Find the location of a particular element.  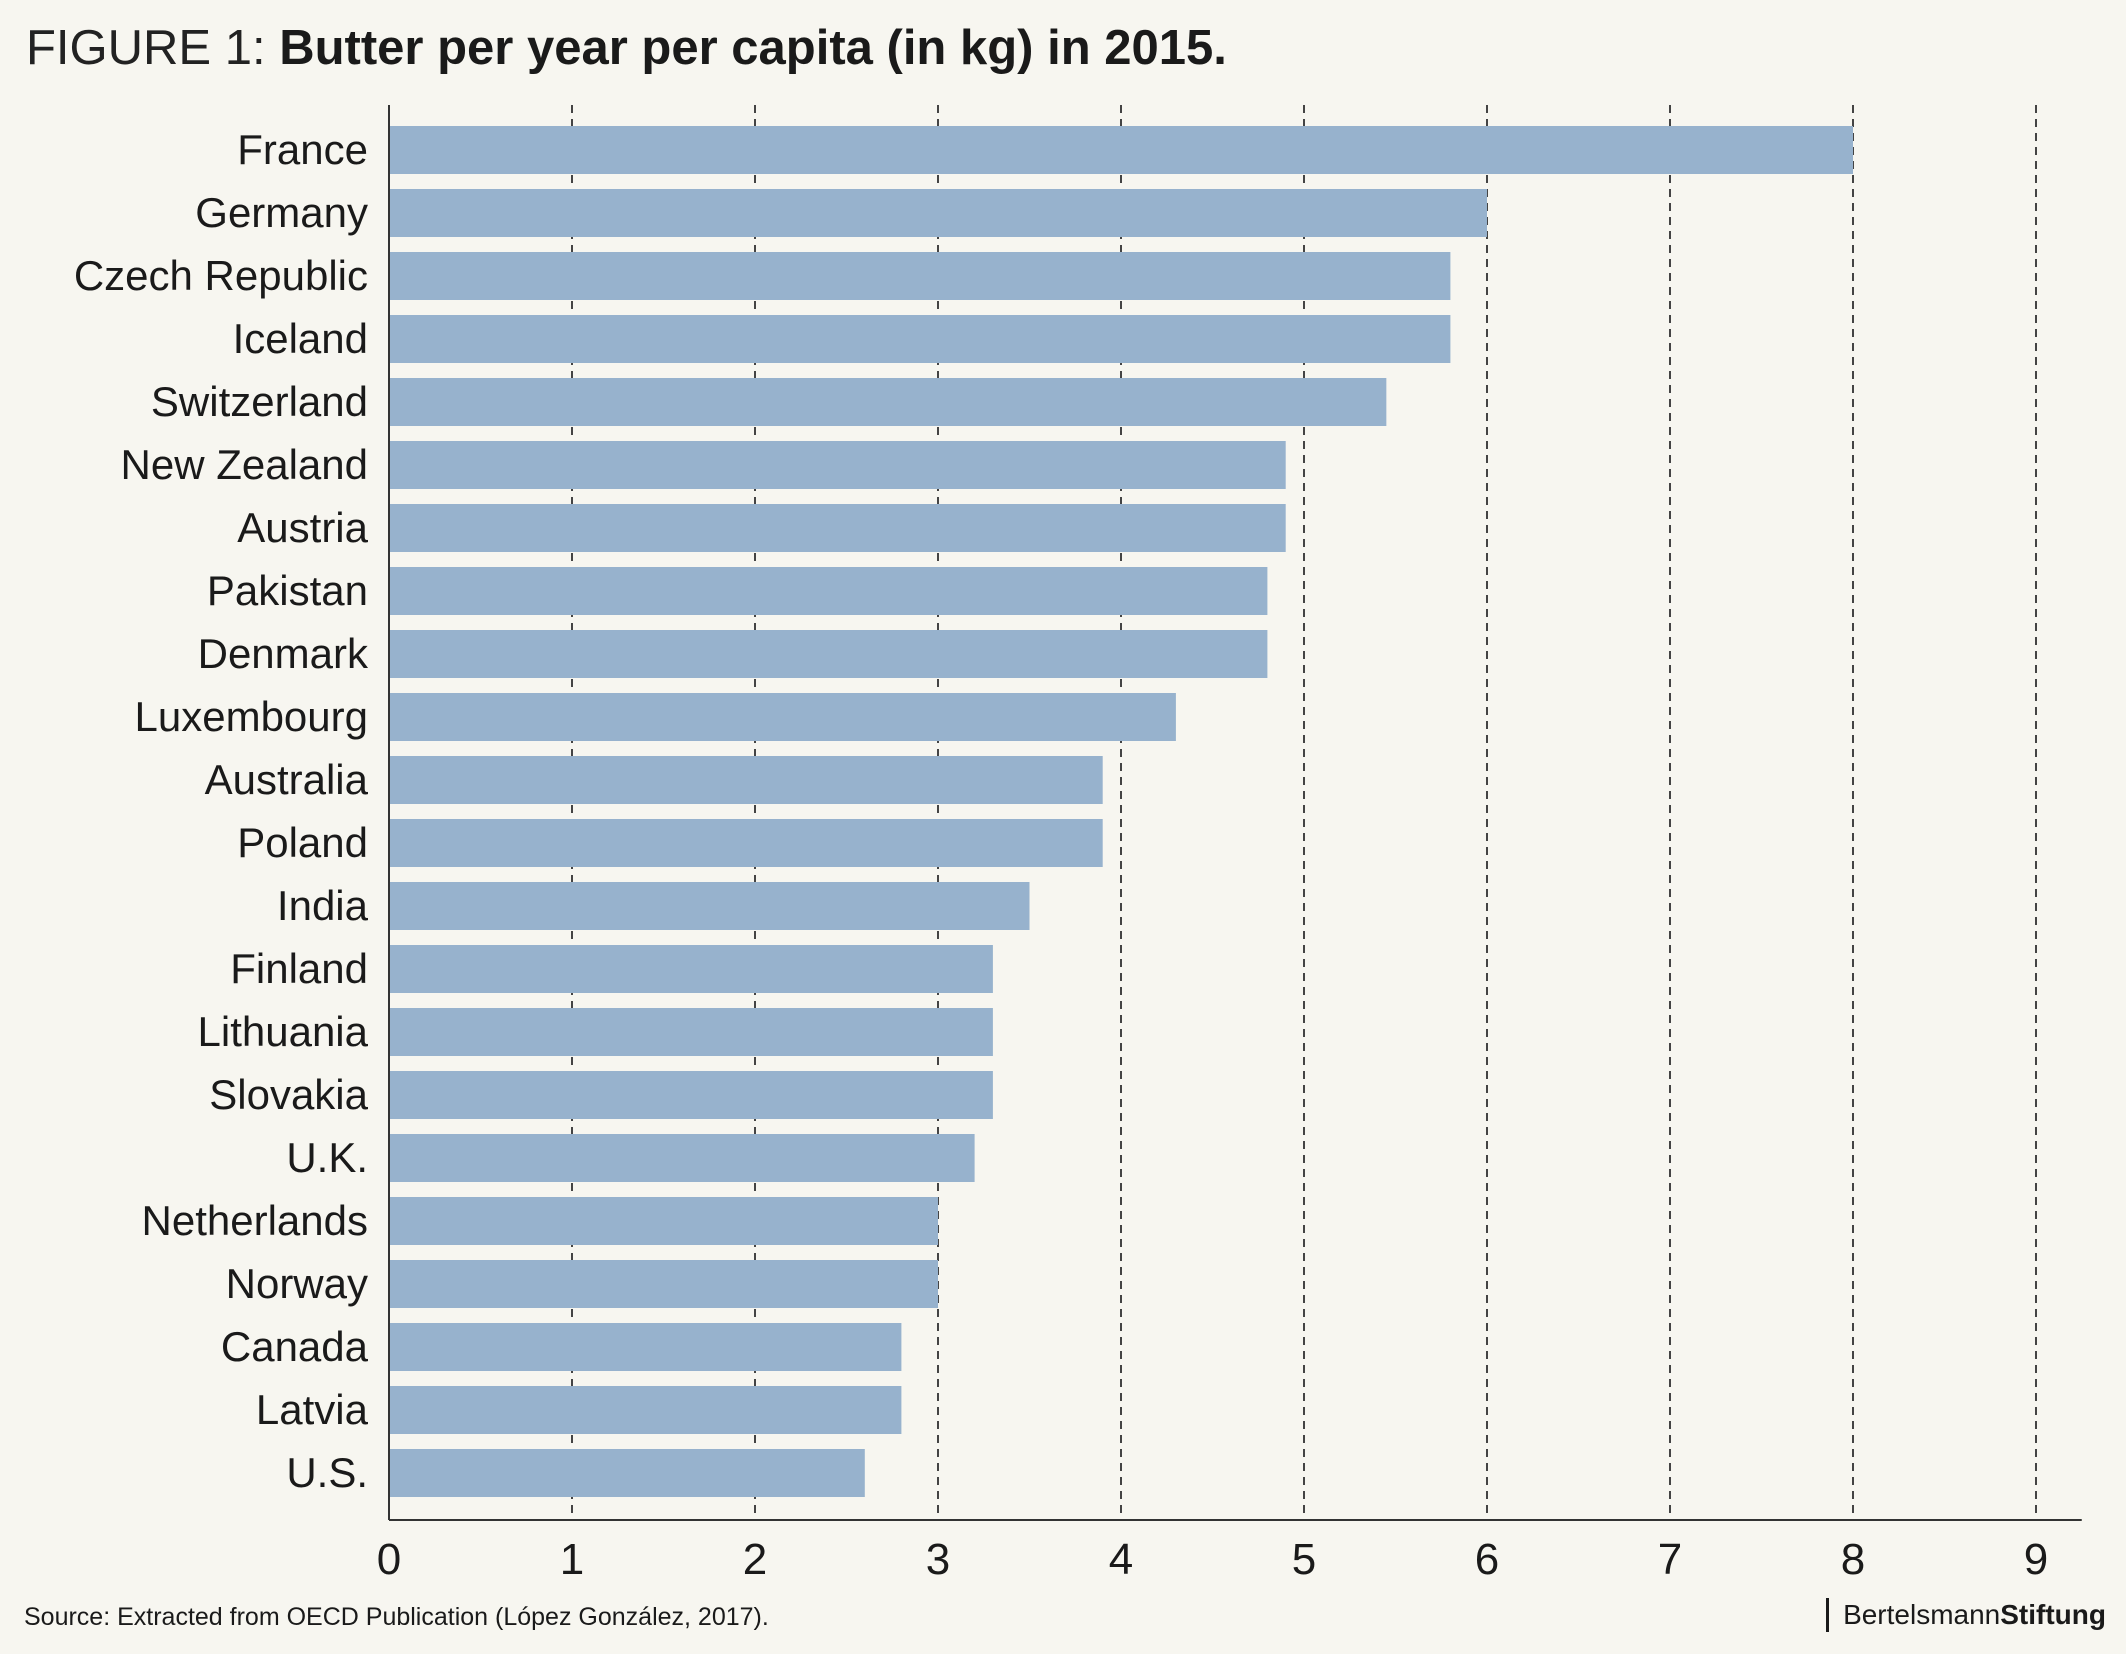

bar-latvia is located at coordinates (645, 1410).